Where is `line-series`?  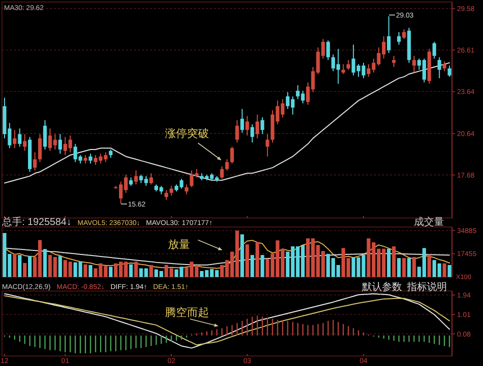 line-series is located at coordinates (227, 254).